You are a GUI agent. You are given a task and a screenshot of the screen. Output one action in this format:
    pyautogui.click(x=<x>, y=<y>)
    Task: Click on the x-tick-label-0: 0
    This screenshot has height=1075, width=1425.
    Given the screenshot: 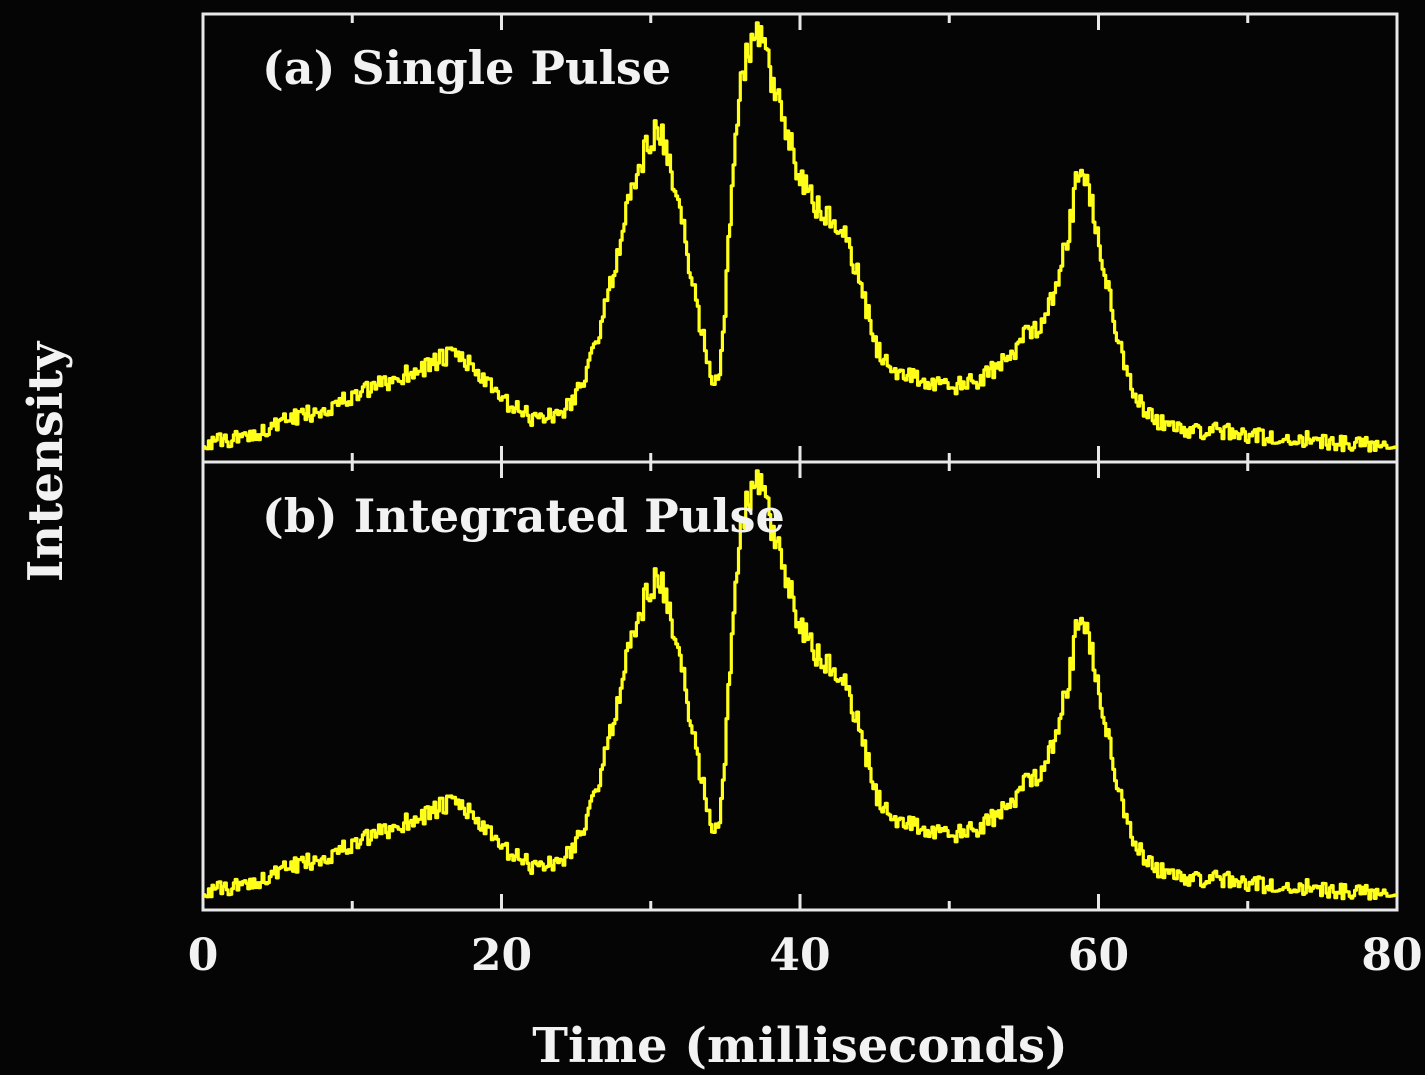 What is the action you would take?
    pyautogui.click(x=203, y=955)
    